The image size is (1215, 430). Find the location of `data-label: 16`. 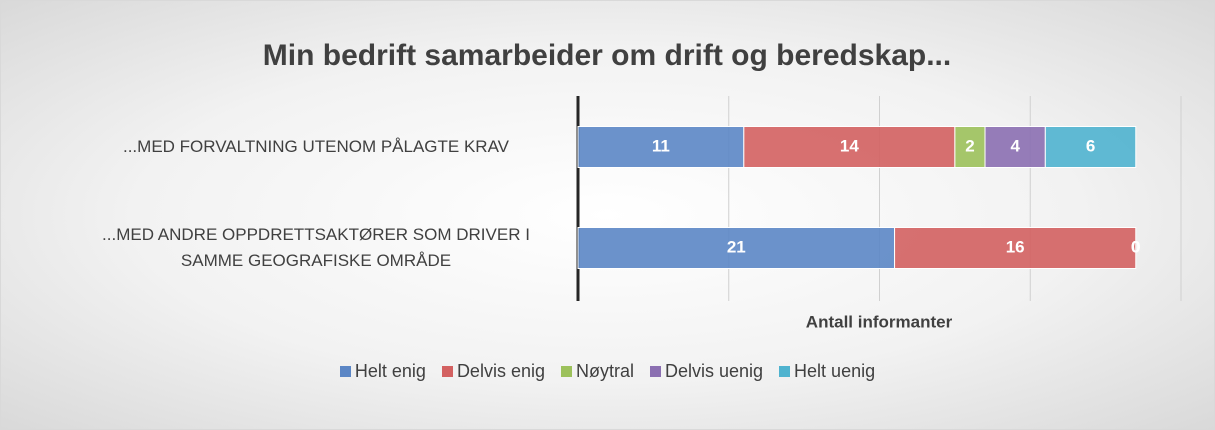

data-label: 16 is located at coordinates (1015, 246).